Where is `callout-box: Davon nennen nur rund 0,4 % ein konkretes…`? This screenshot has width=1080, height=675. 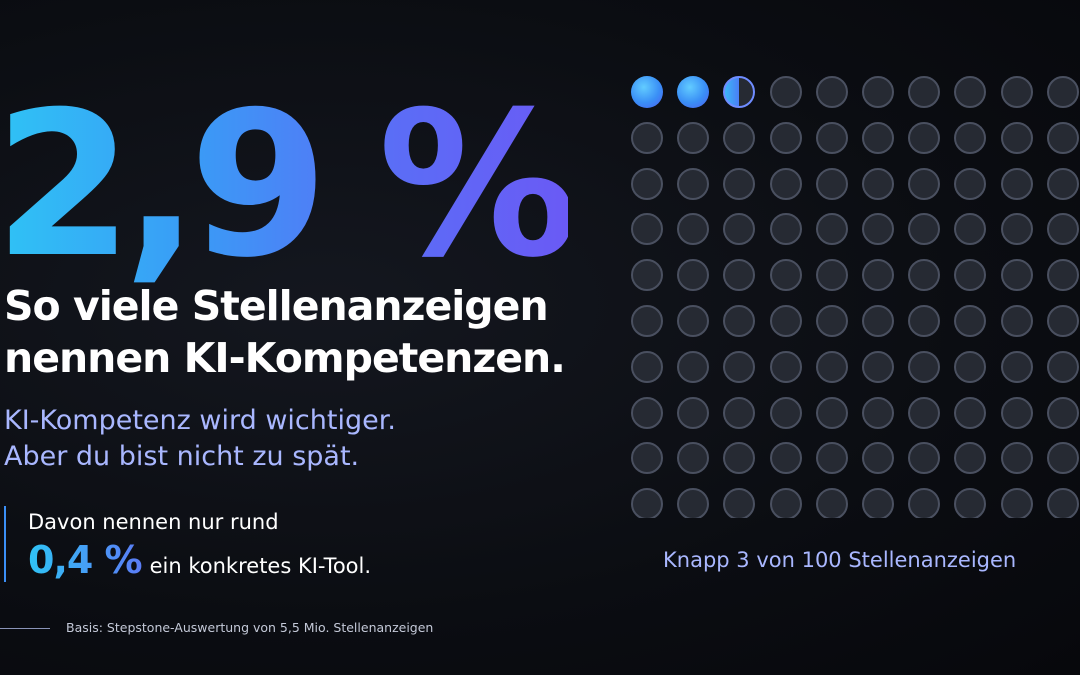
callout-box: Davon nennen nur rund 0,4 % ein konkretes… is located at coordinates (187, 544).